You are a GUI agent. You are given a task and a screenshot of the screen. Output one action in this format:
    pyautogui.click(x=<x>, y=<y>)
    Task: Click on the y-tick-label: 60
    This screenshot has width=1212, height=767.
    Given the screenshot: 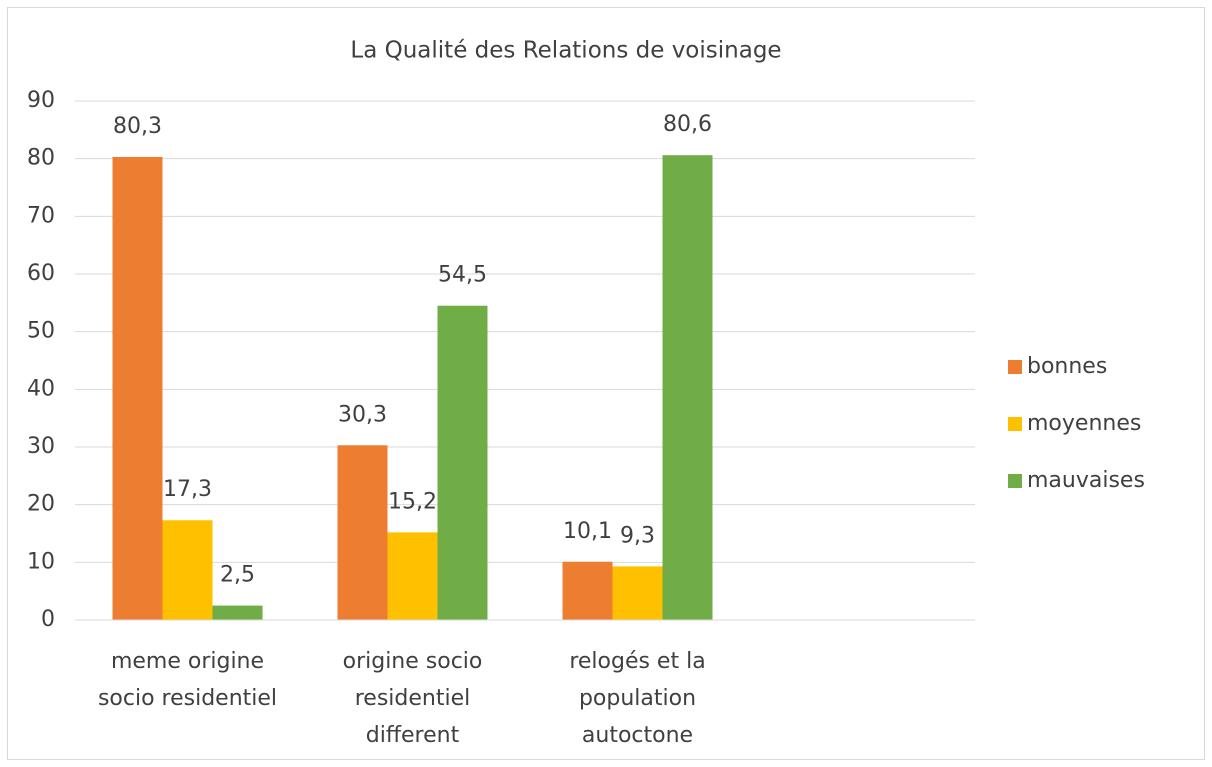 What is the action you would take?
    pyautogui.click(x=41, y=273)
    